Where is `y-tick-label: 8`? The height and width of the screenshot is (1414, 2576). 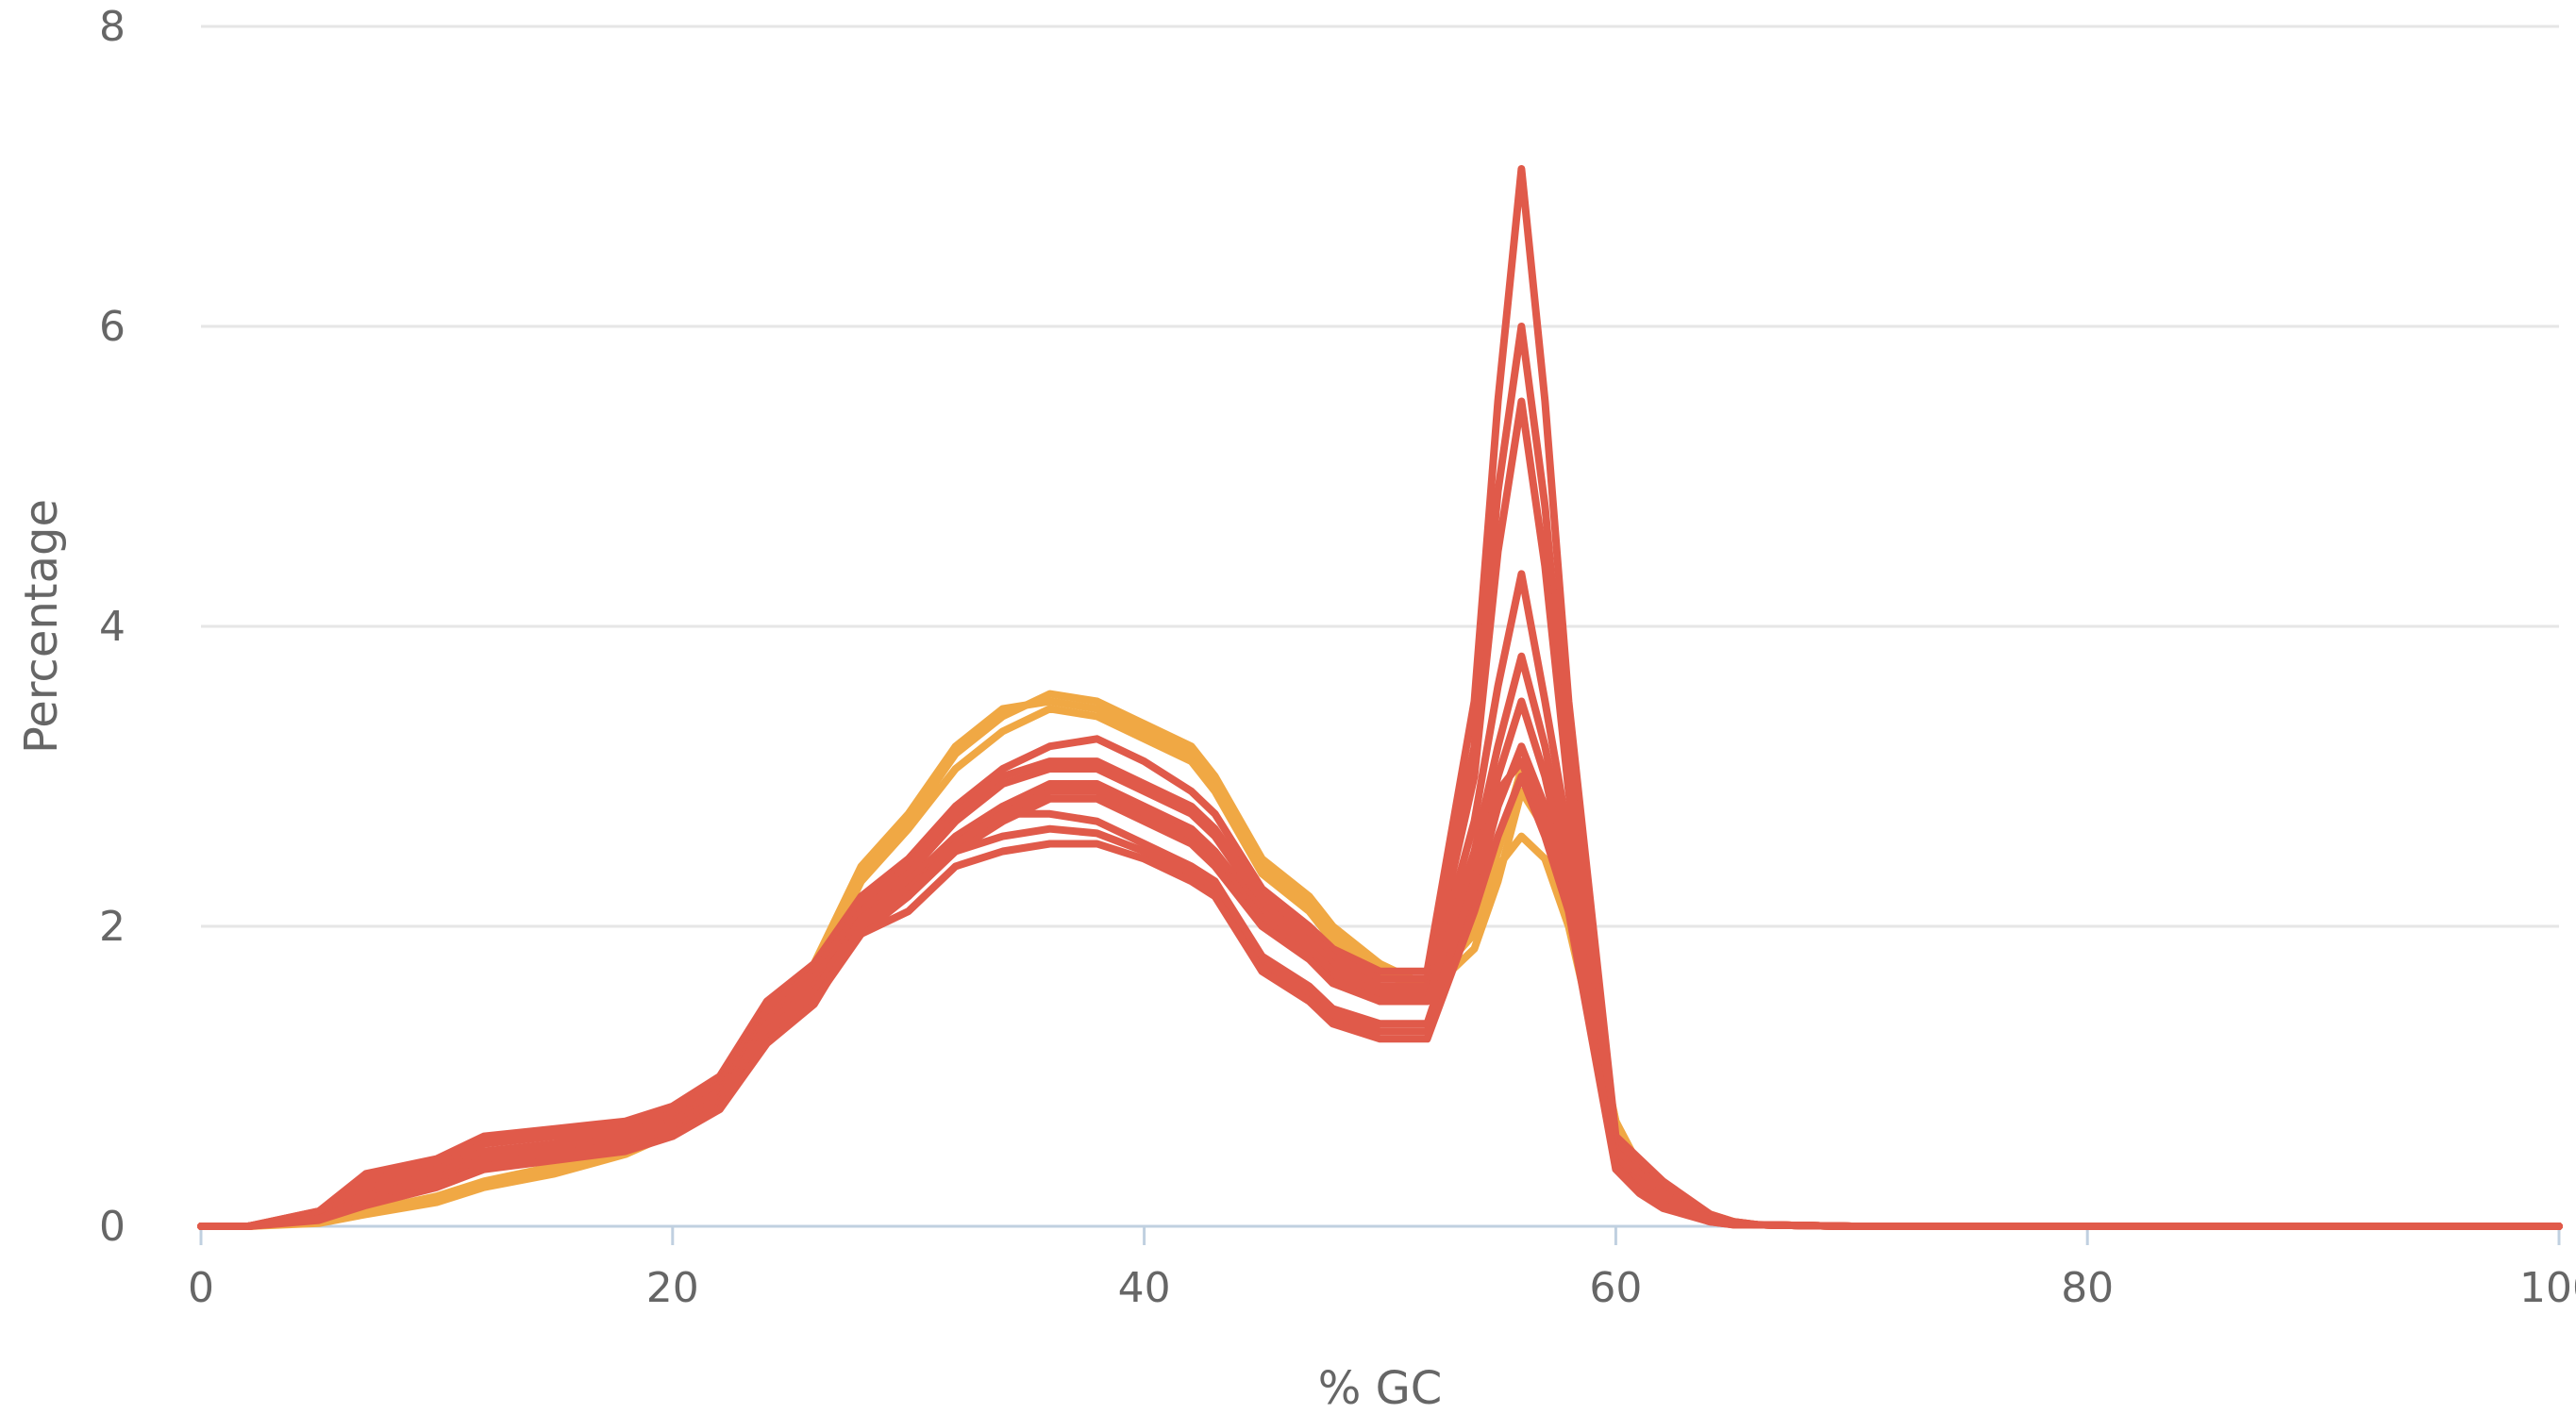 y-tick-label: 8 is located at coordinates (112, 27).